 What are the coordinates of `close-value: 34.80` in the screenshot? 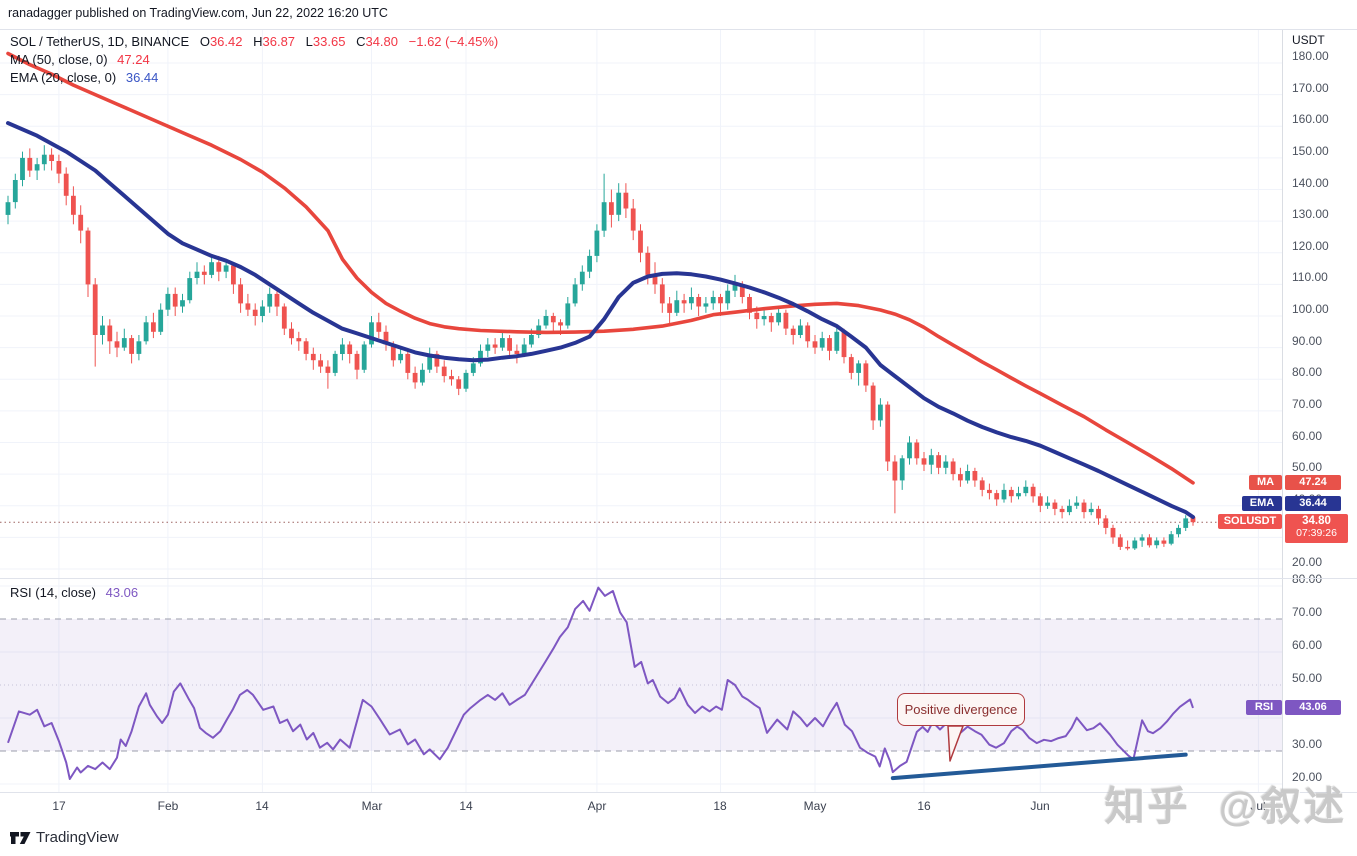 It's located at (382, 41).